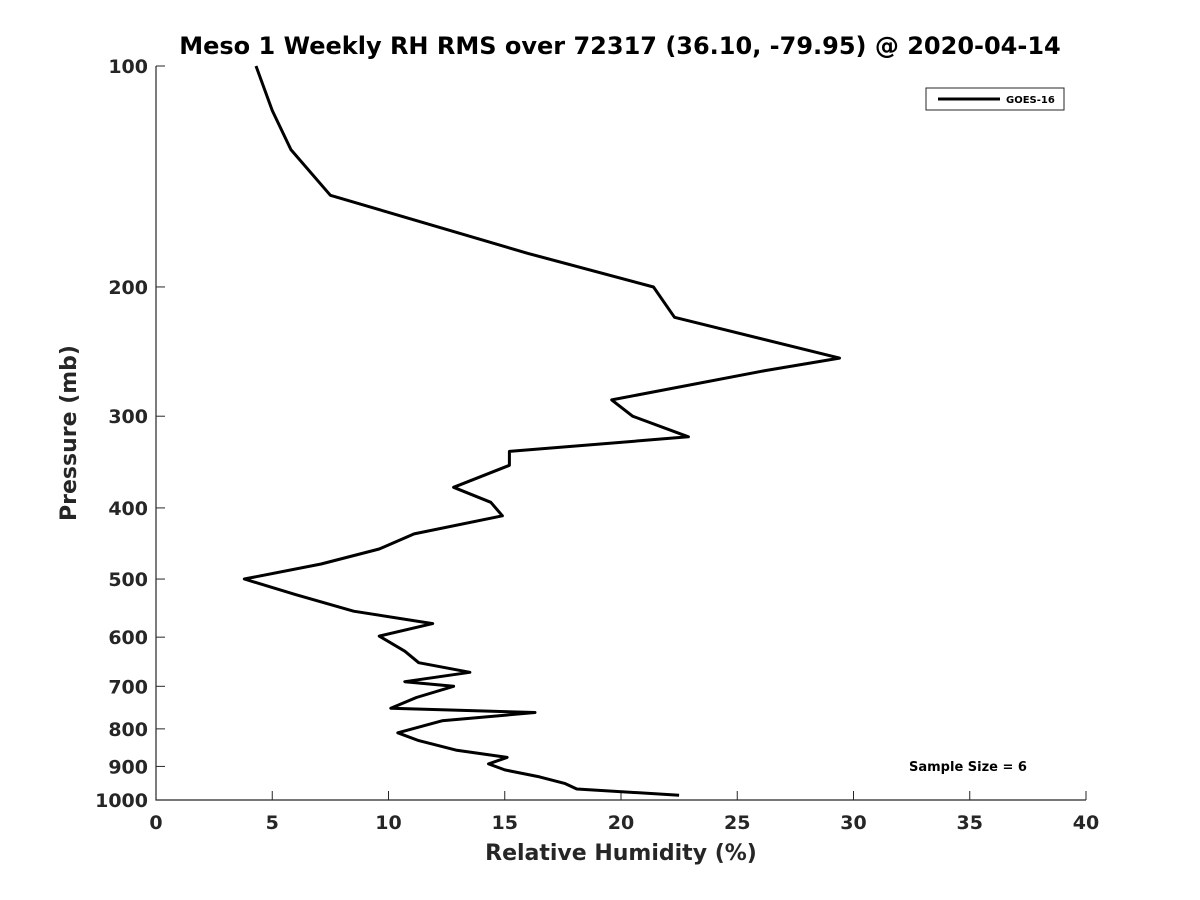 The image size is (1200, 900). What do you see at coordinates (155, 823) in the screenshot?
I see `x-tick-label: 0` at bounding box center [155, 823].